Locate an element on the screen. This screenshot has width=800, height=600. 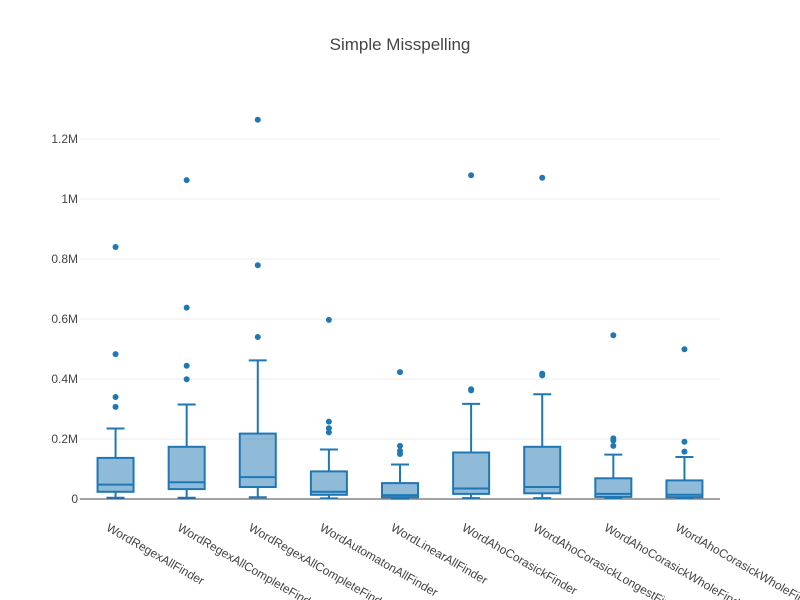
y-tick-label: 0.6M is located at coordinates (64, 319).